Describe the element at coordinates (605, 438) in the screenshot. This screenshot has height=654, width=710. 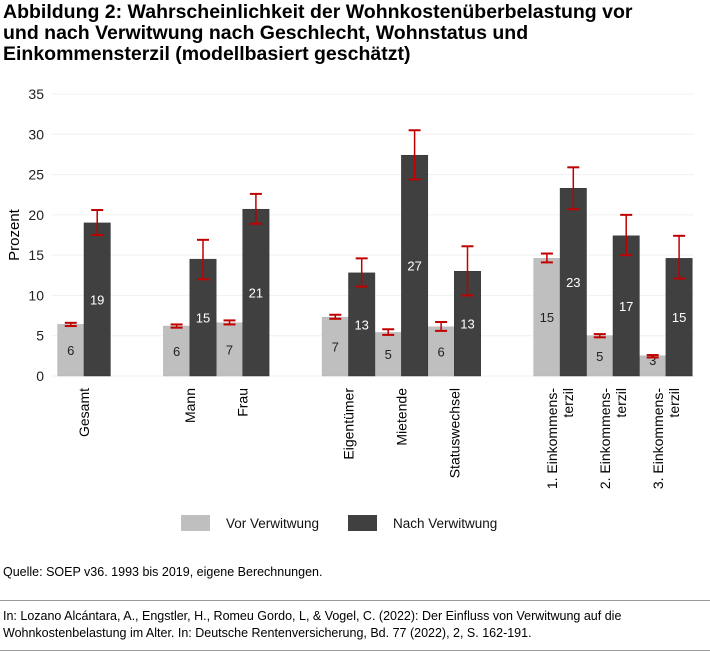
I see `x-category-label: 2. Einkommens-` at that location.